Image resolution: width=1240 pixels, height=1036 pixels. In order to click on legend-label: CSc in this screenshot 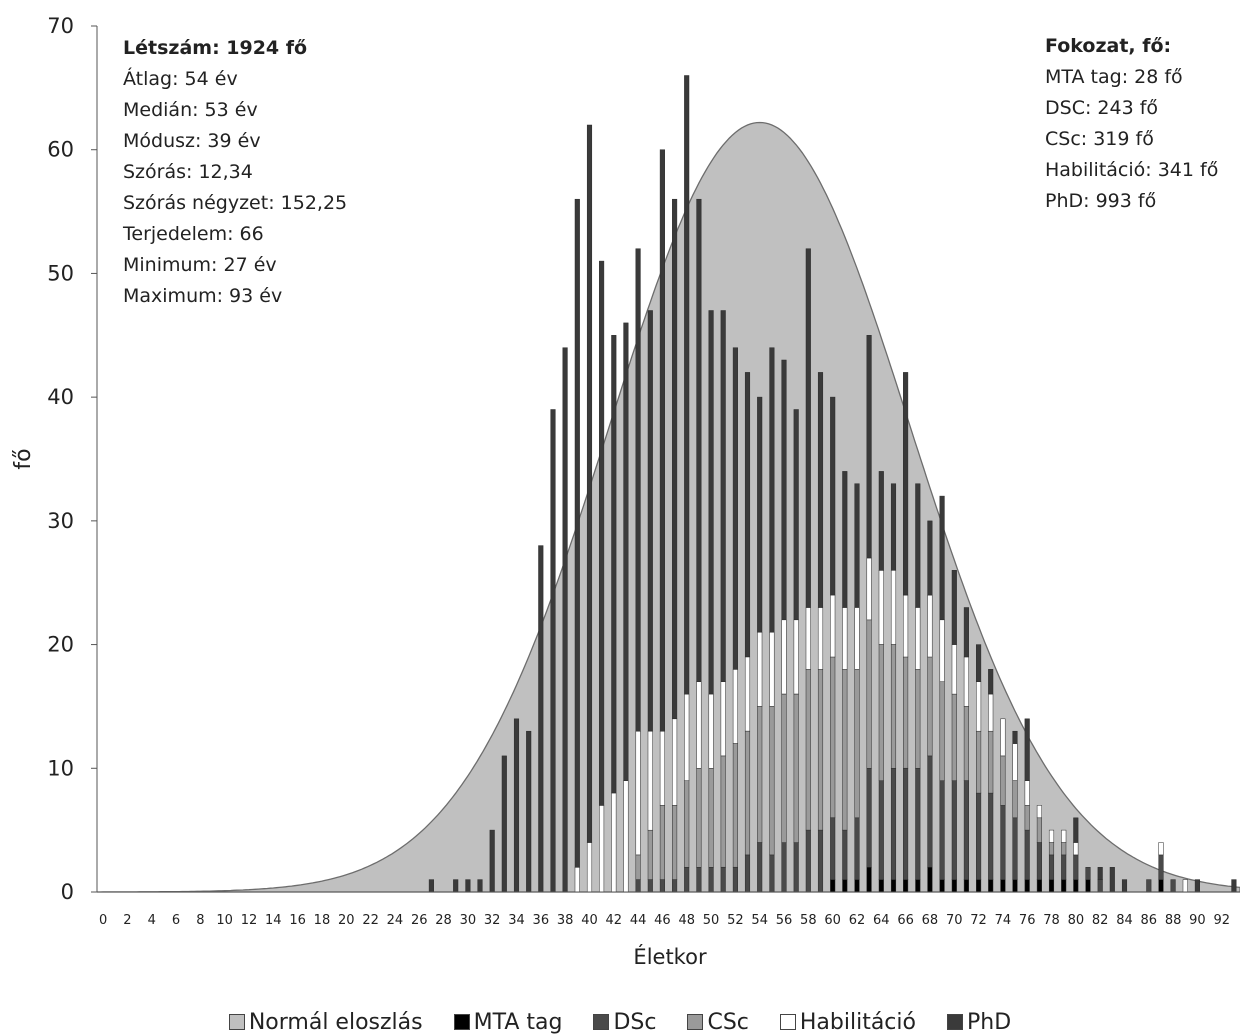, I will do `click(728, 1022)`.